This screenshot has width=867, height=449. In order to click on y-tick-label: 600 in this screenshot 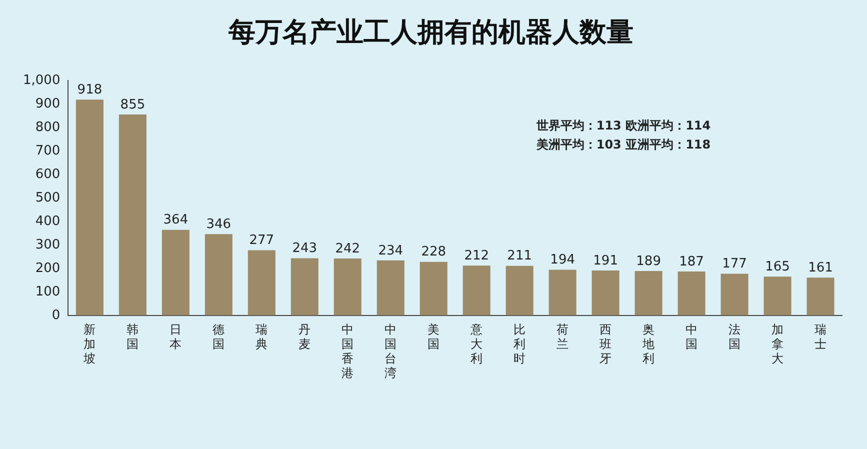, I will do `click(47, 174)`.